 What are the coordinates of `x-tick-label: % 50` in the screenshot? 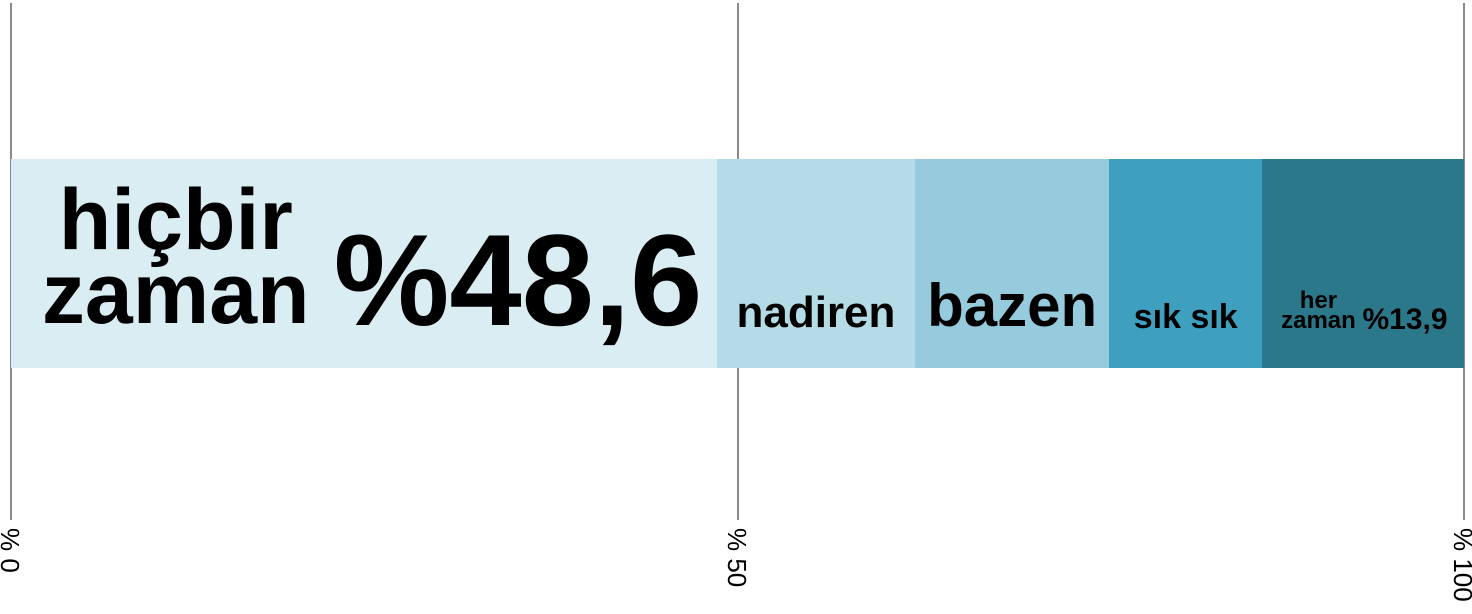 It's located at (736, 558).